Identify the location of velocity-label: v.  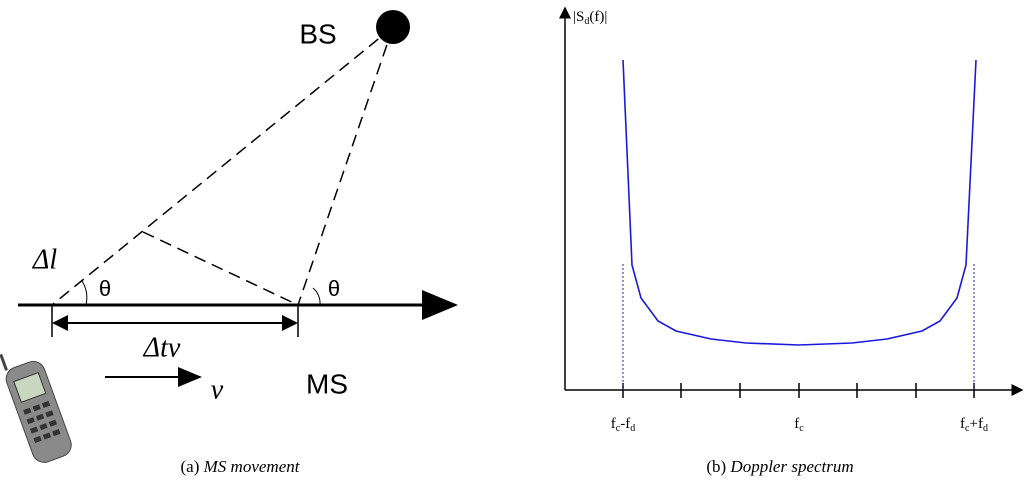
(217, 389).